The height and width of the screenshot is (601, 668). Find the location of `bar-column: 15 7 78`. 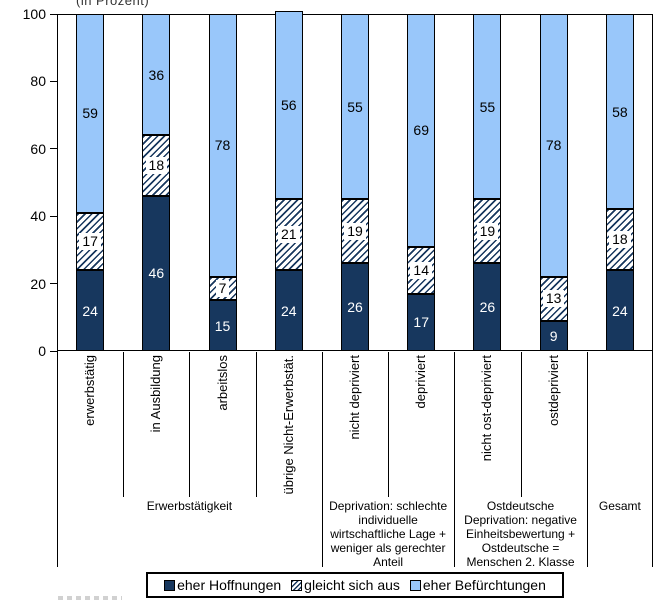

bar-column: 15 7 78 is located at coordinates (222, 182).